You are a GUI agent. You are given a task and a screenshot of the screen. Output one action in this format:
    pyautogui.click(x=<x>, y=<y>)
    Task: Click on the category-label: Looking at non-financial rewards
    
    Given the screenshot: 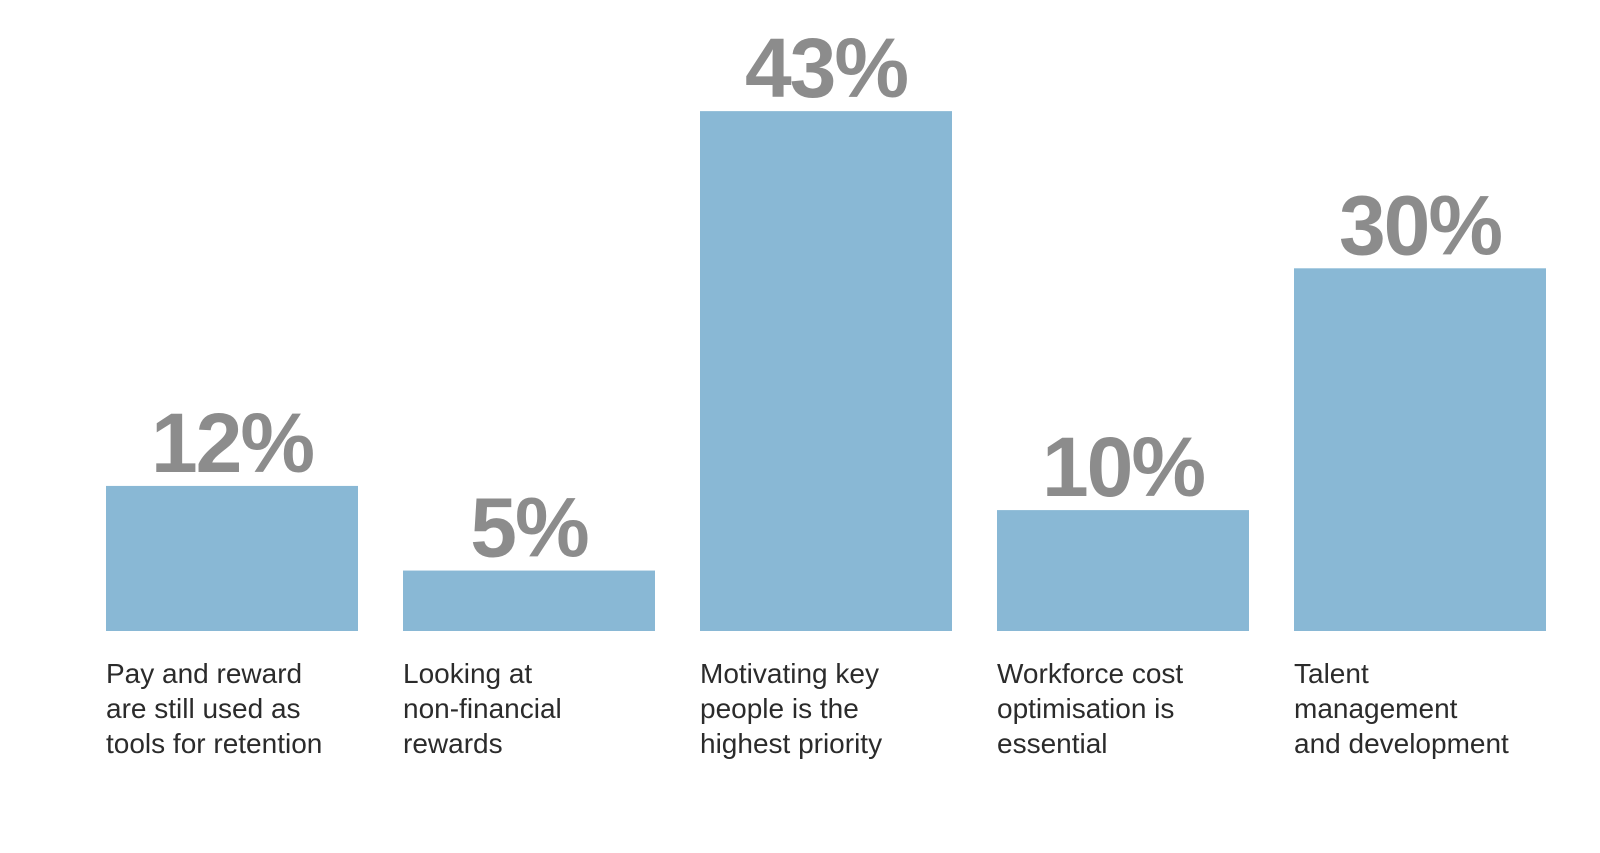 What is the action you would take?
    pyautogui.click(x=482, y=708)
    